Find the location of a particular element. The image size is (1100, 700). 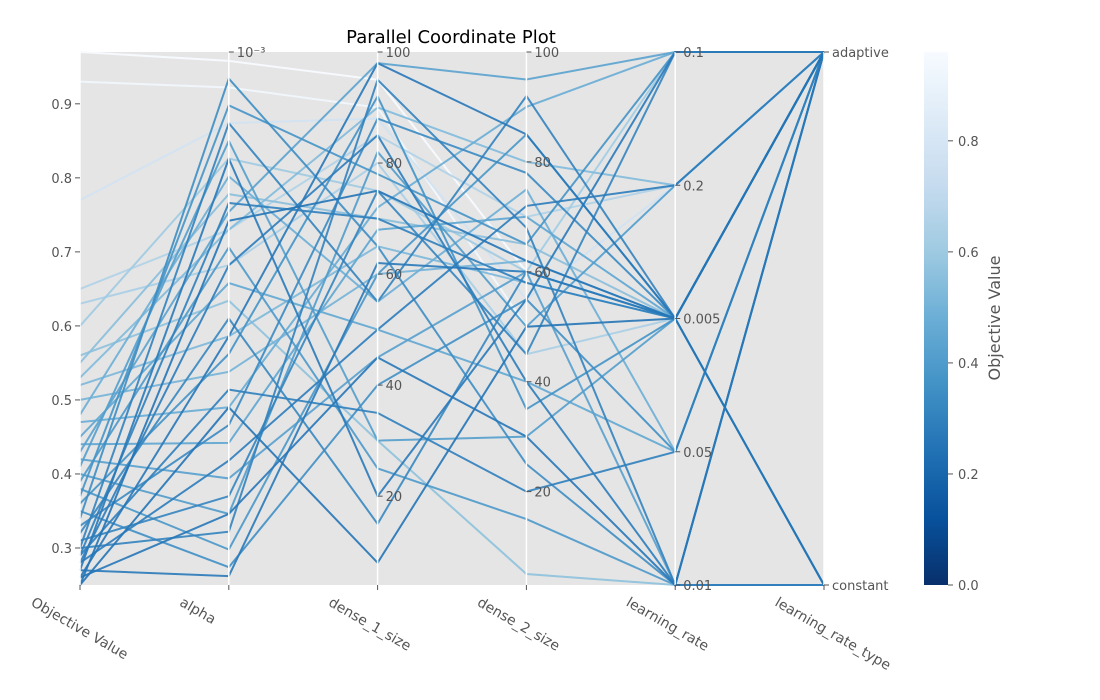

colorbar: Objective Value 0.0 0.2 0.4 0.6 0.8 is located at coordinates (964, 323).